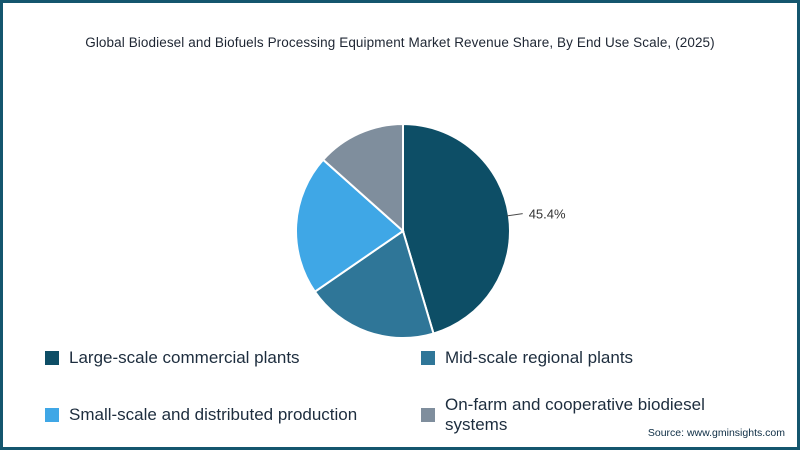 The width and height of the screenshot is (800, 450). I want to click on legend-item-small-scale: Small-scale and distributed production, so click(233, 415).